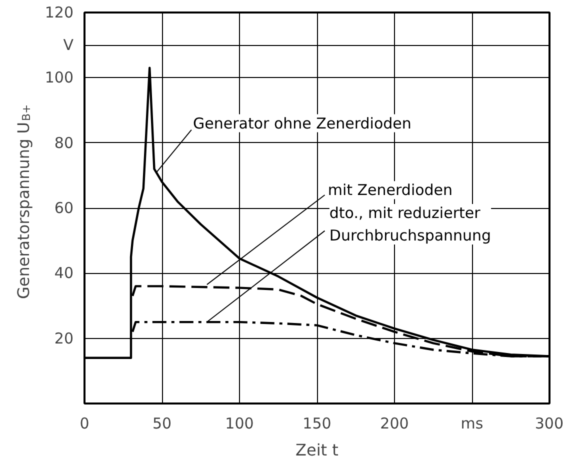 Image resolution: width=563 pixels, height=462 pixels. Describe the element at coordinates (390, 190) in the screenshot. I see `text: mit Zenerdioden` at that location.